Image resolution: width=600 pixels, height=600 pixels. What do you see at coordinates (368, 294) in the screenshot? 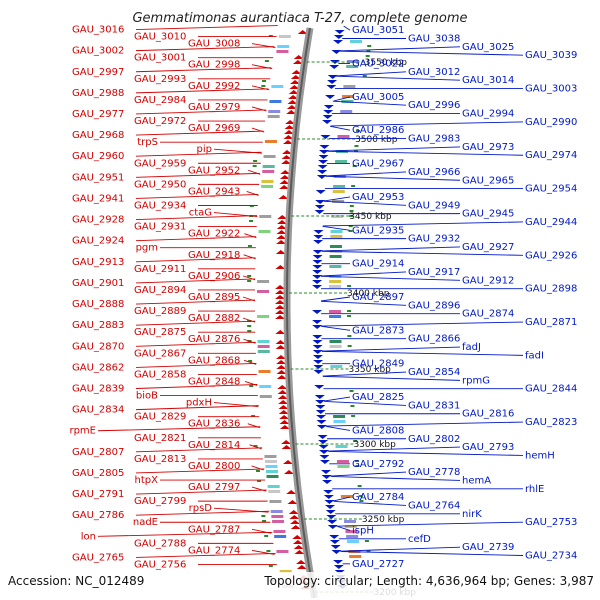
I see `kbp-marker-label: 3400 kbp` at bounding box center [368, 294].